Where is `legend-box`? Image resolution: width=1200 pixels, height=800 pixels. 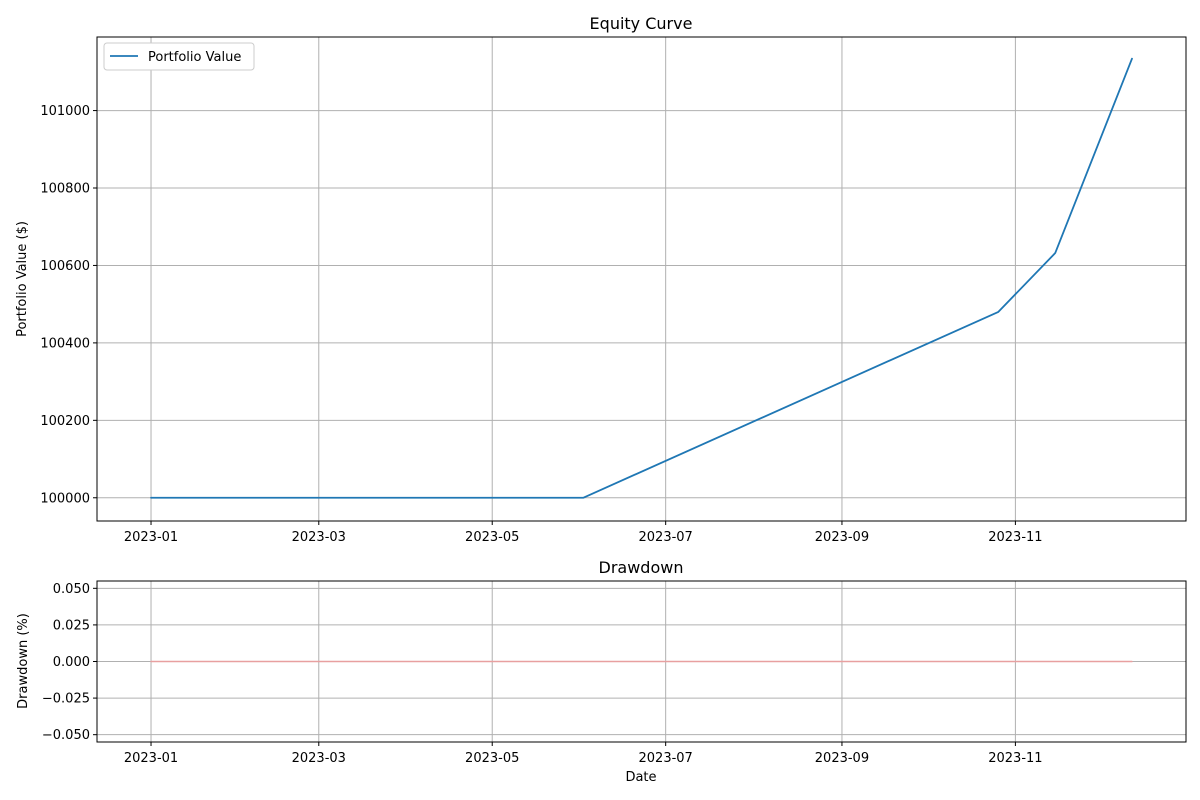 legend-box is located at coordinates (179, 56).